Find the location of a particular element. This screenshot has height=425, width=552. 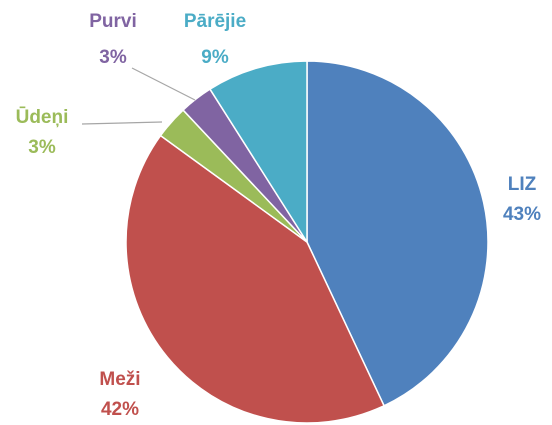

category-label: Ūdeņi is located at coordinates (42, 117).